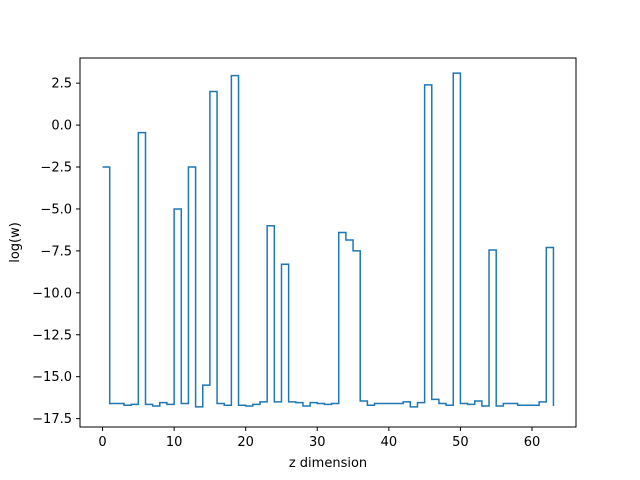 This screenshot has width=640, height=480. I want to click on x-tick-label: 40, so click(389, 442).